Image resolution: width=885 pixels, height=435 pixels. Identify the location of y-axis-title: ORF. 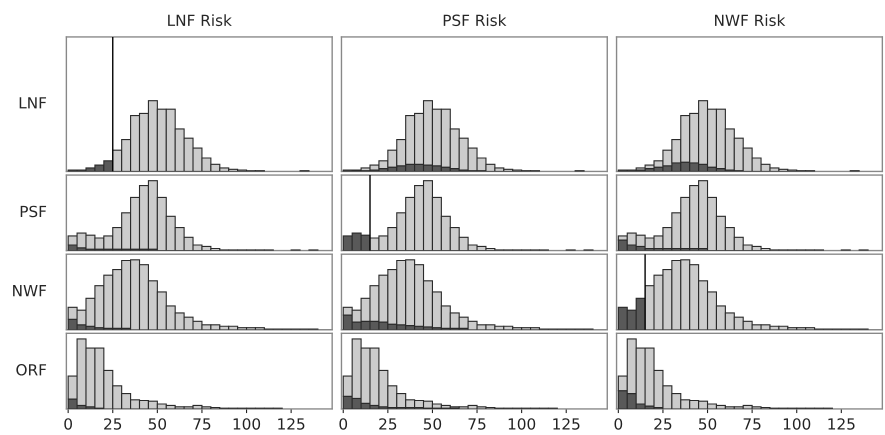
(31, 370).